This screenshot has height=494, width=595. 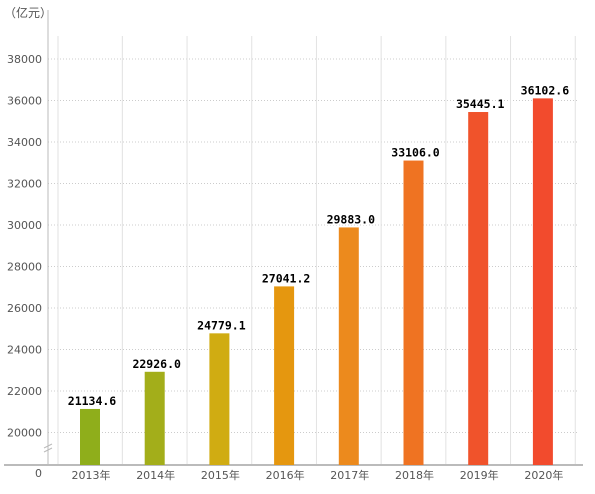 I want to click on x-tick-label: 2016年, so click(x=285, y=475).